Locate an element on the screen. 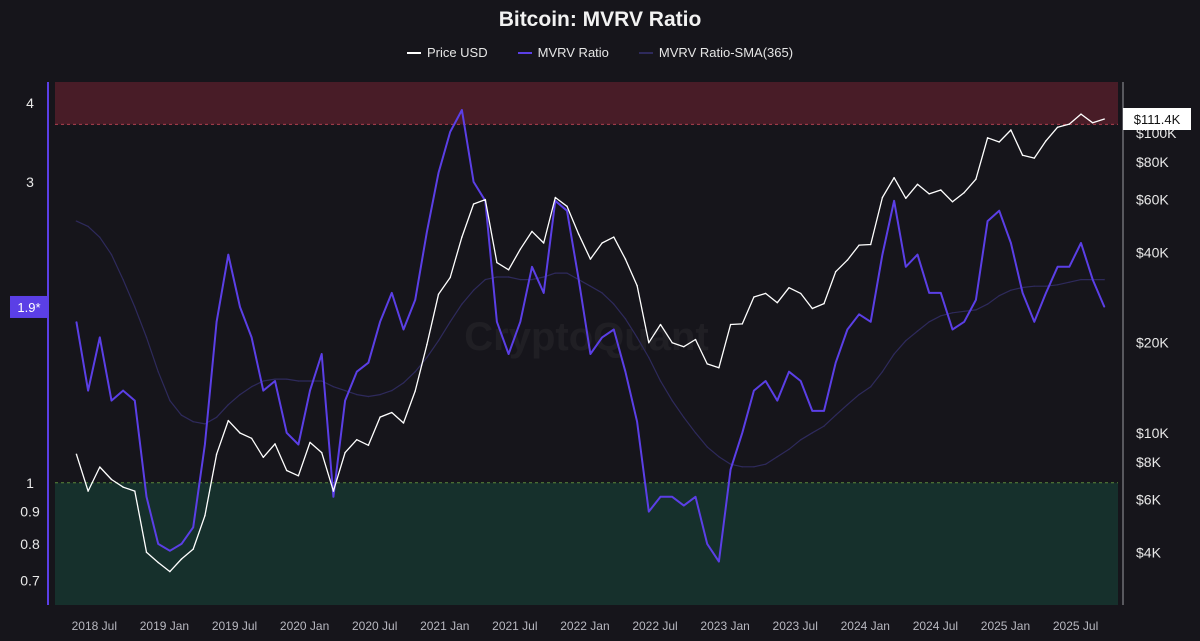 The image size is (1200, 641). legend-item-price: Price USD is located at coordinates (447, 52).